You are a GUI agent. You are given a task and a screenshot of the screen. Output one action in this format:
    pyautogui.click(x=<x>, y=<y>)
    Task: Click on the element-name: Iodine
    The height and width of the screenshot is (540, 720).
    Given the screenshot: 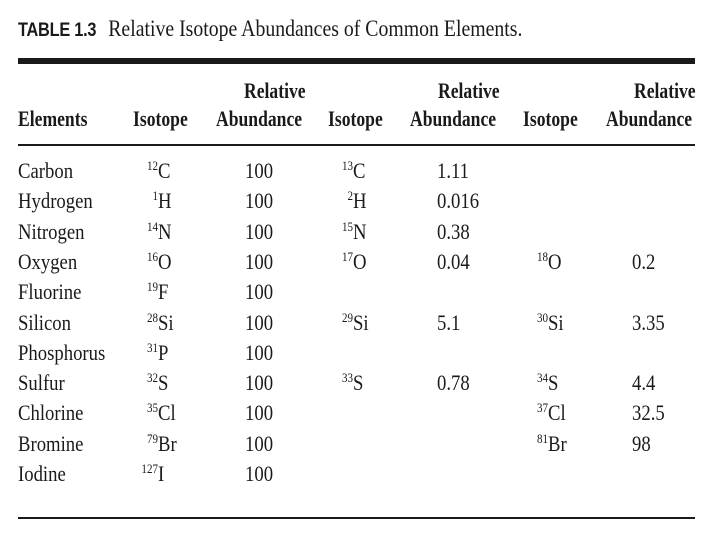 What is the action you would take?
    pyautogui.click(x=42, y=473)
    